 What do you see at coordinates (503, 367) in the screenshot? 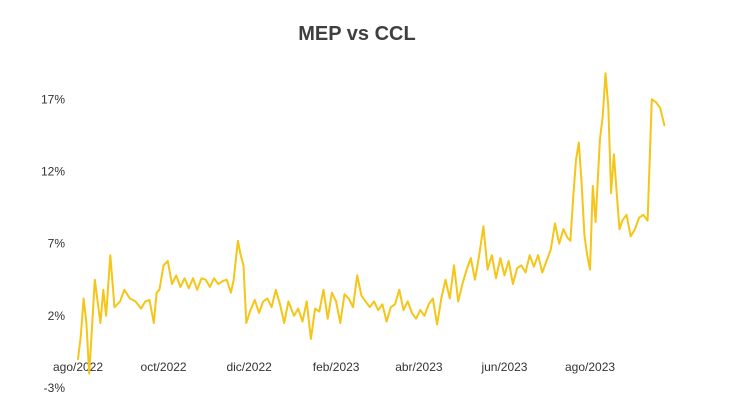
I see `x-tick-label: jun/2023` at bounding box center [503, 367].